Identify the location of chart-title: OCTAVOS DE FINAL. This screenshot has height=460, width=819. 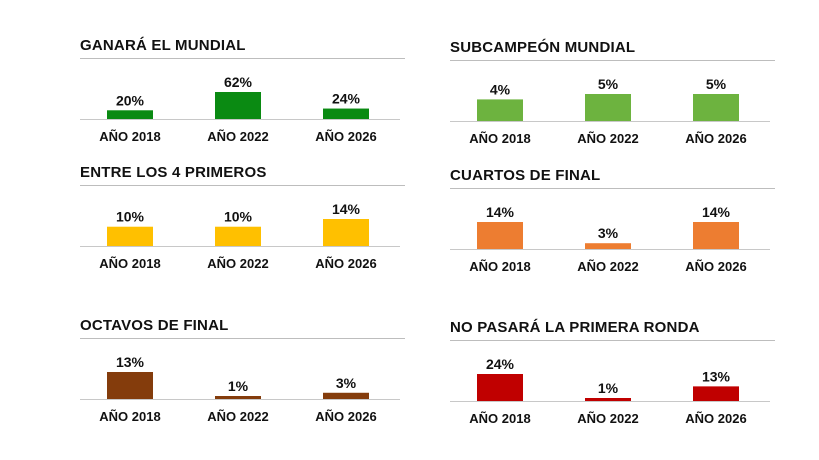
(154, 325).